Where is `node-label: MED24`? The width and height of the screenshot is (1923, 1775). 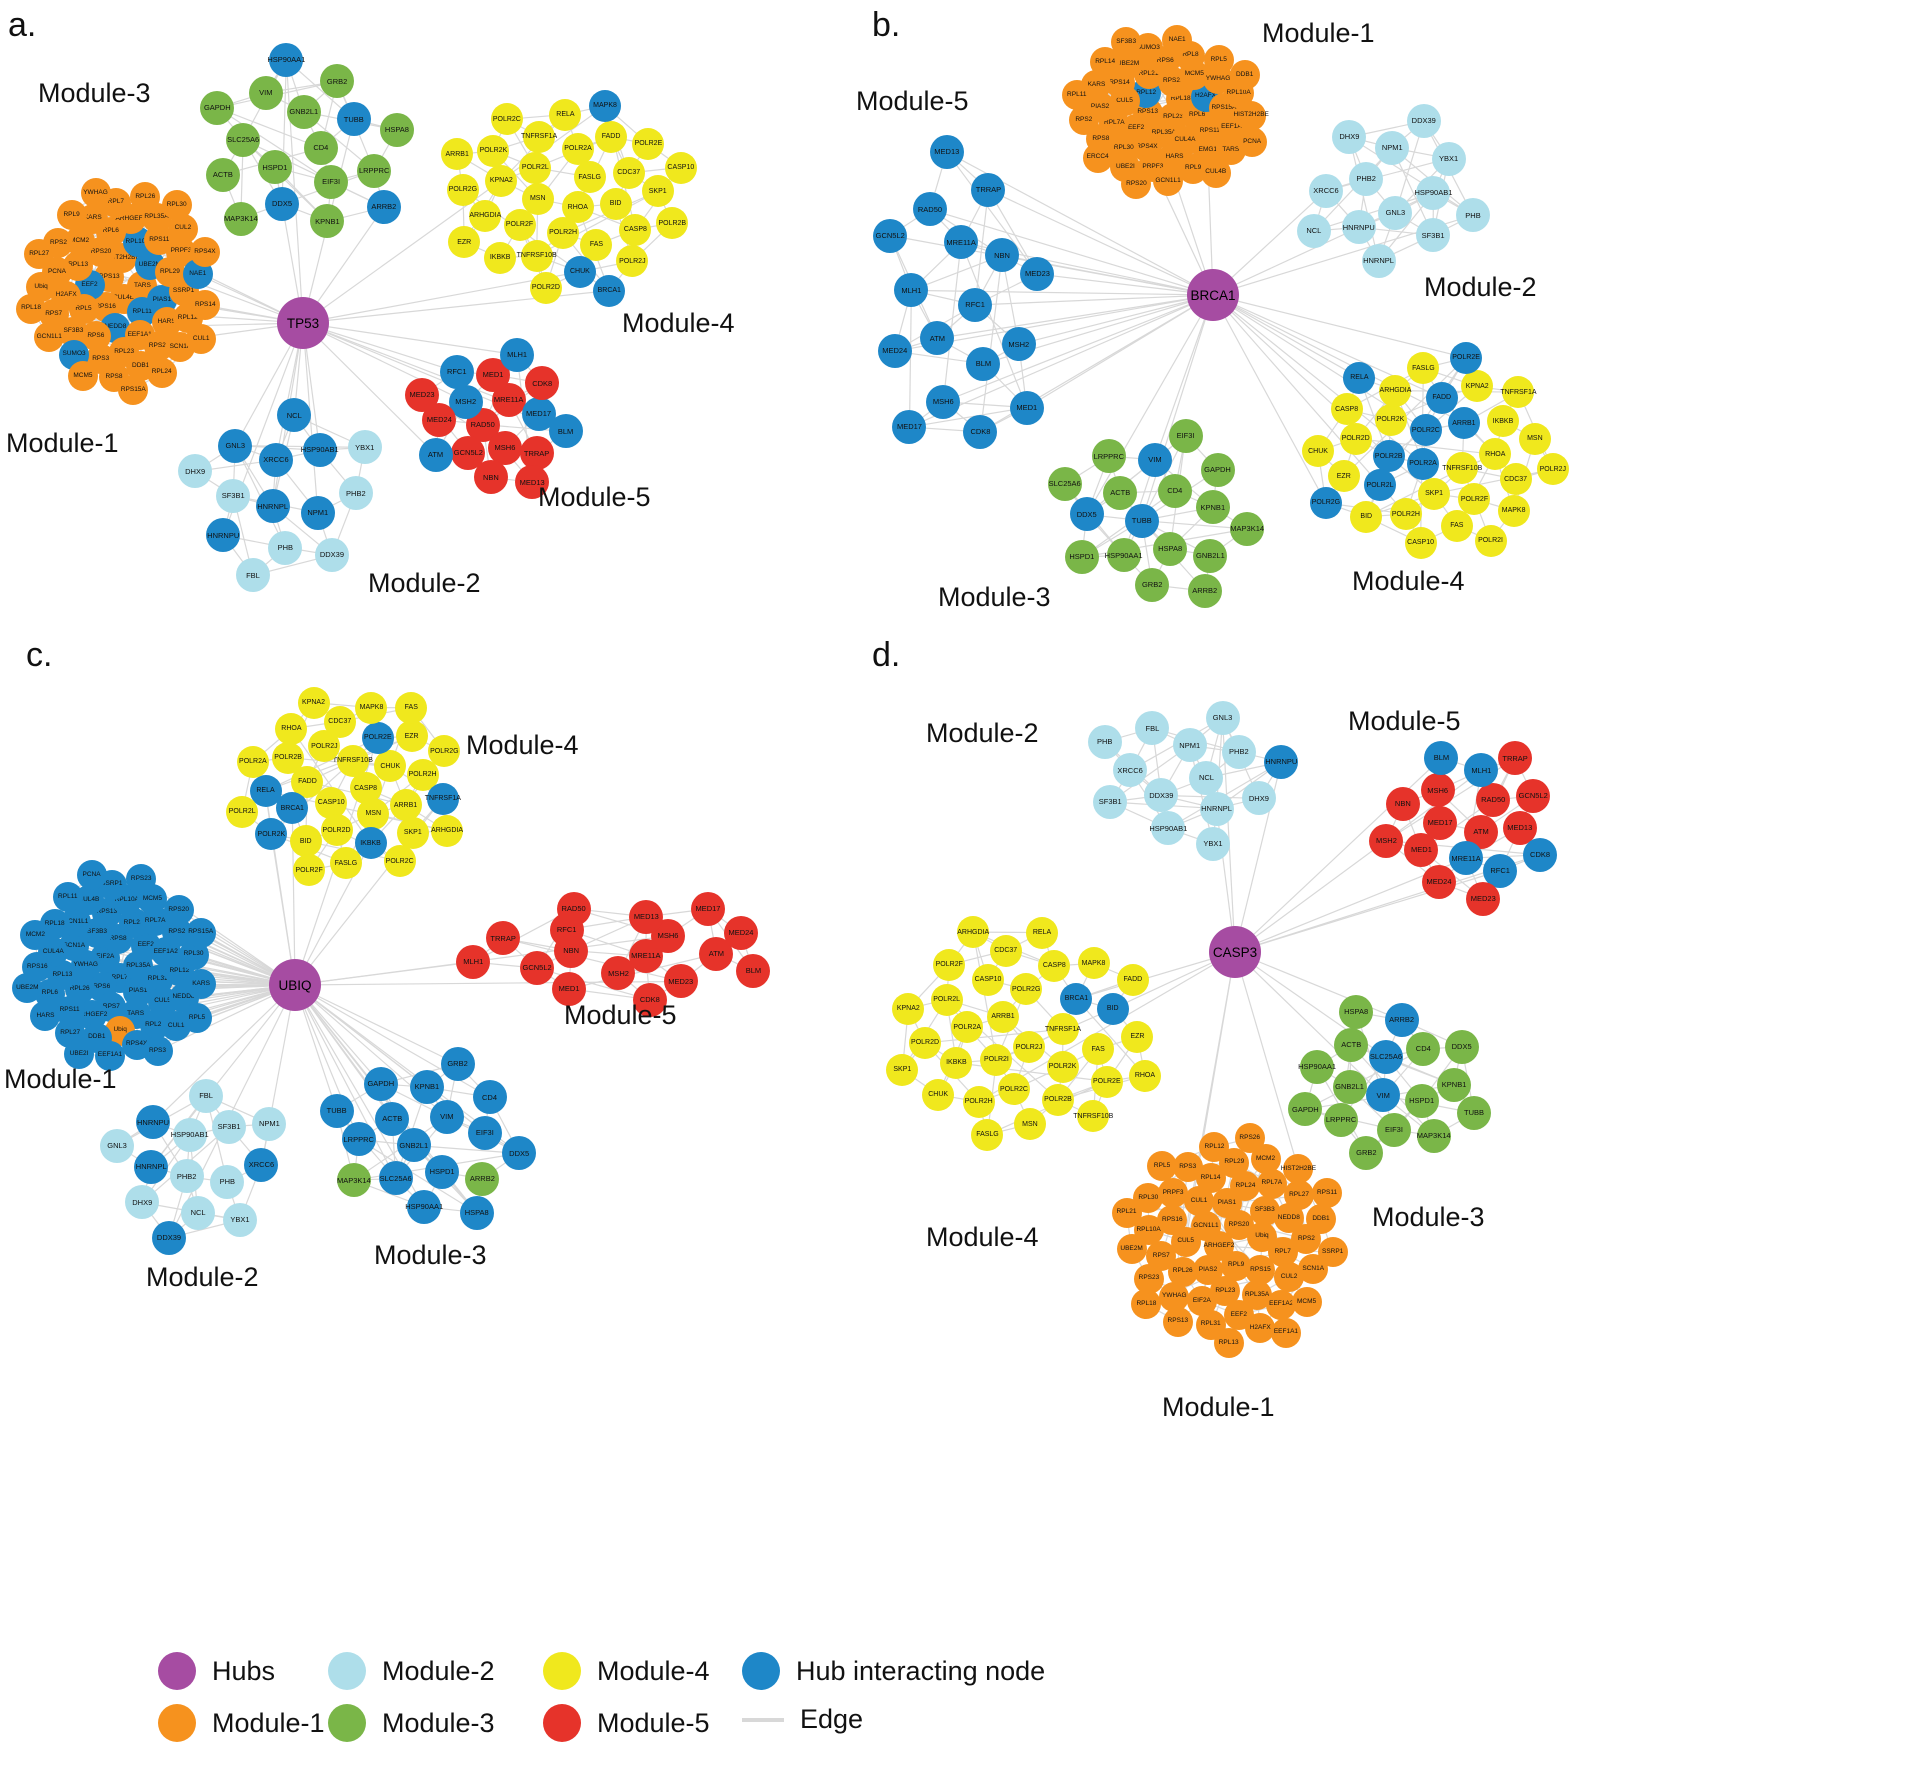 node-label: MED24 is located at coordinates (439, 419).